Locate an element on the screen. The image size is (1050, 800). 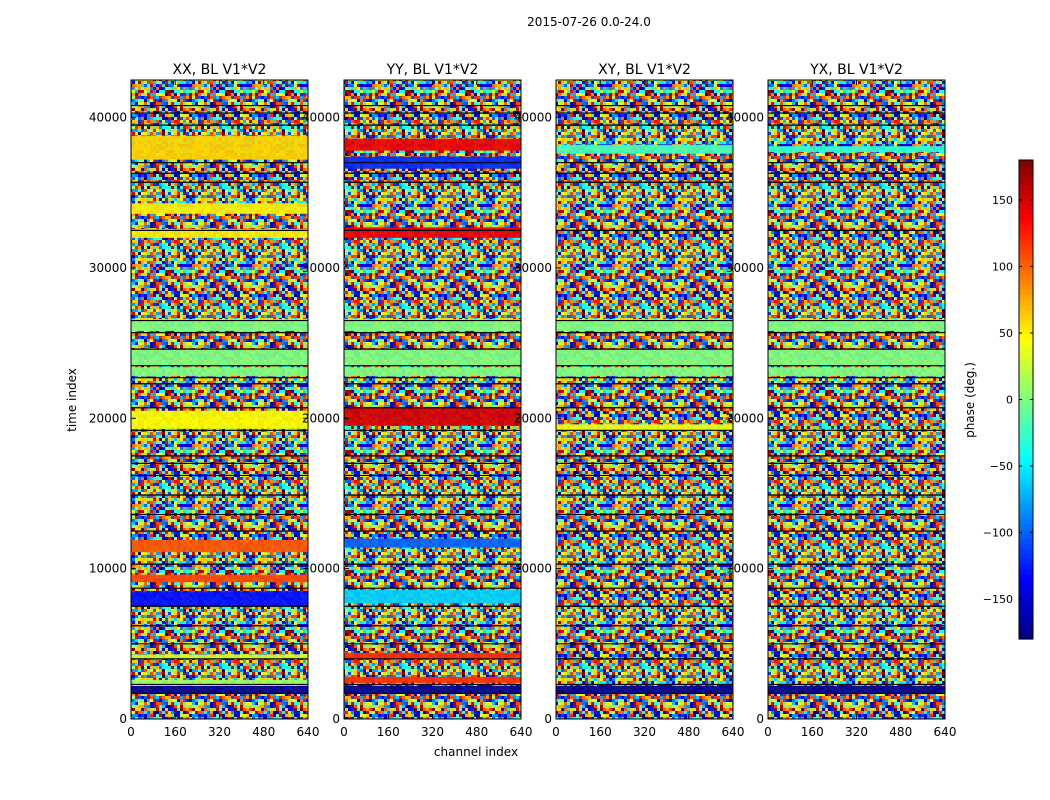
colorbar: 150 100 50 0 −50 −100 −150 is located at coordinates (1008, 399).